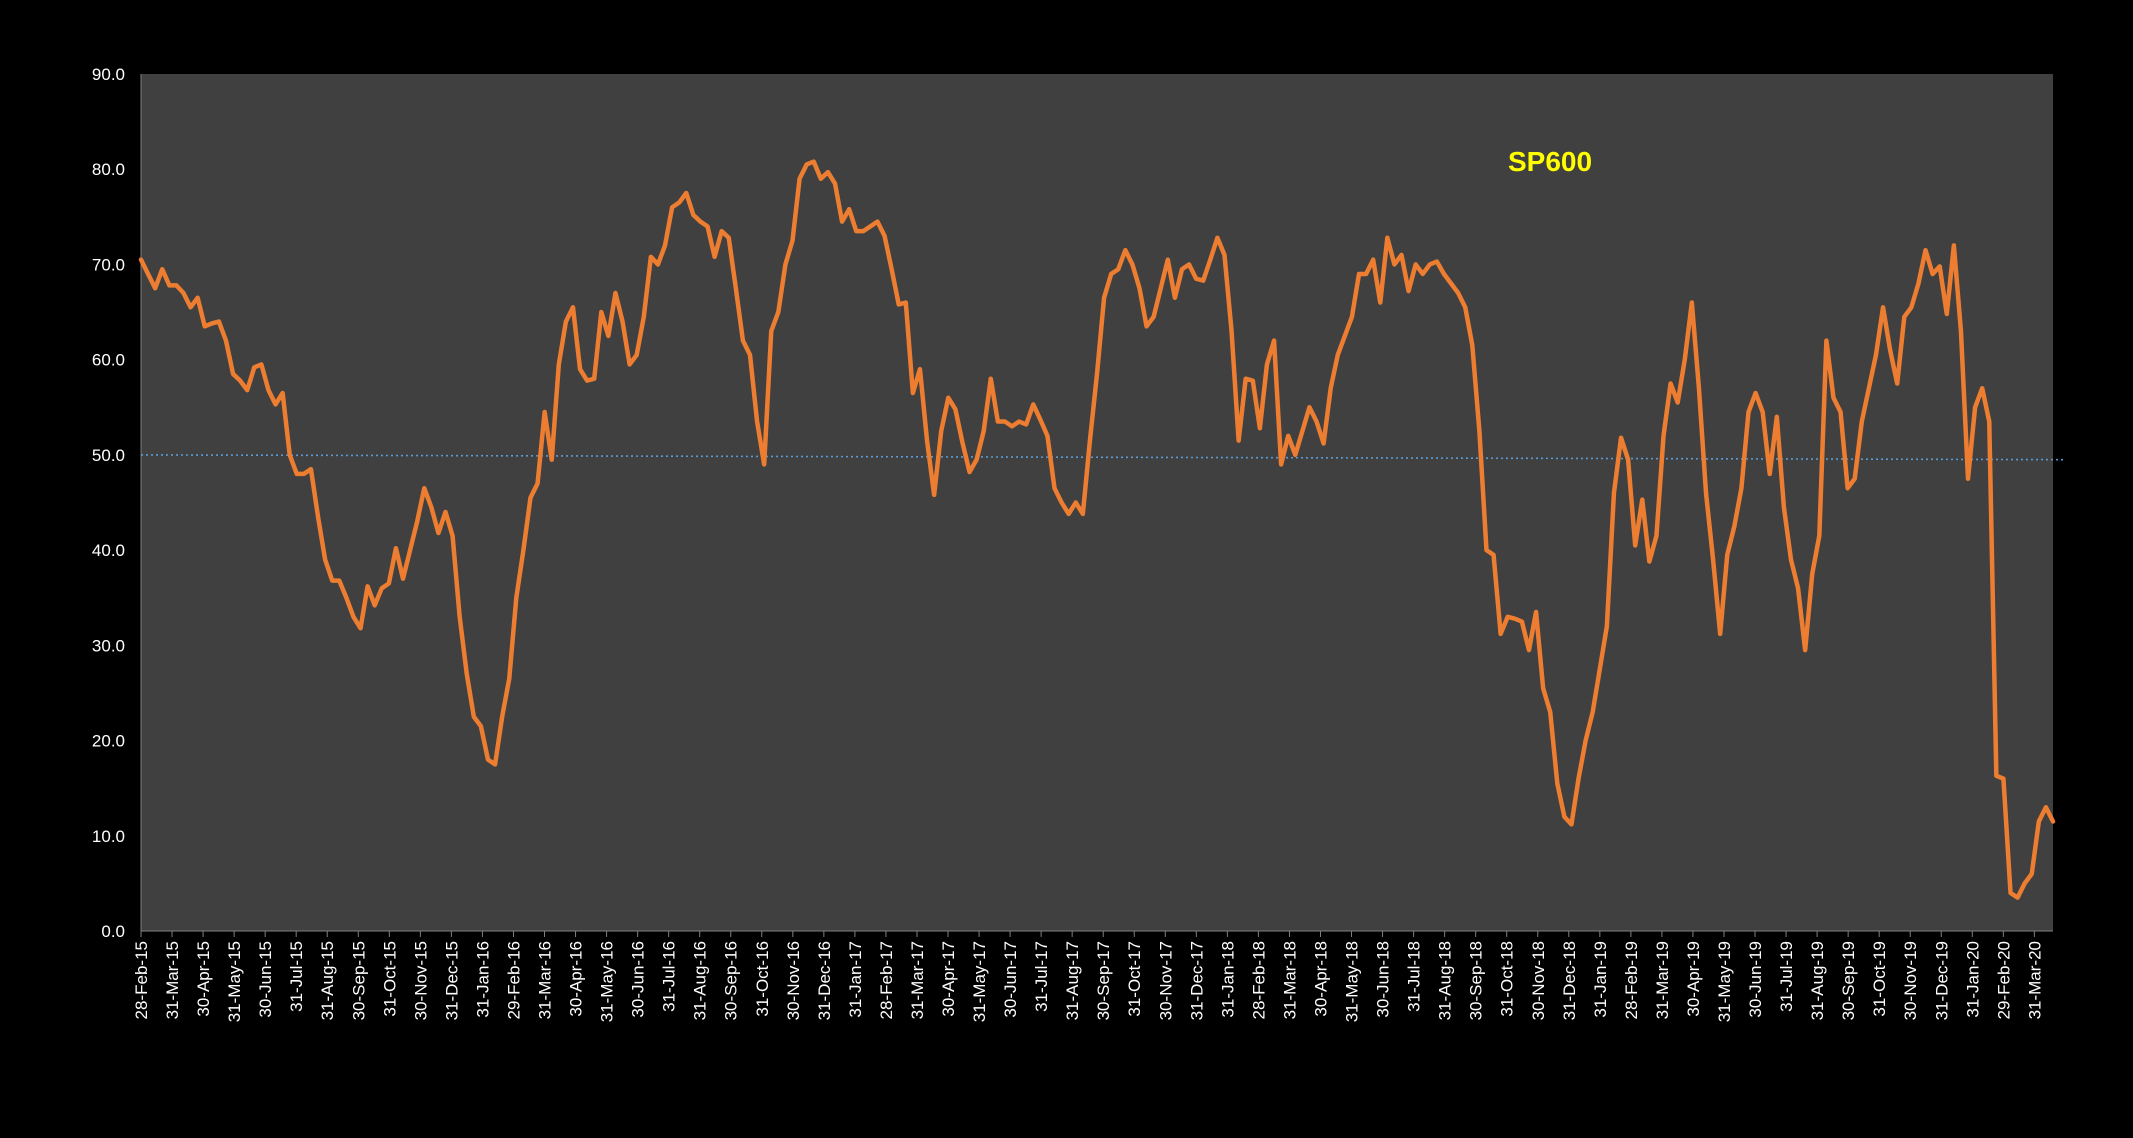 This screenshot has width=2133, height=1138. What do you see at coordinates (731, 980) in the screenshot?
I see `x-tick-label: 30-Sep-16` at bounding box center [731, 980].